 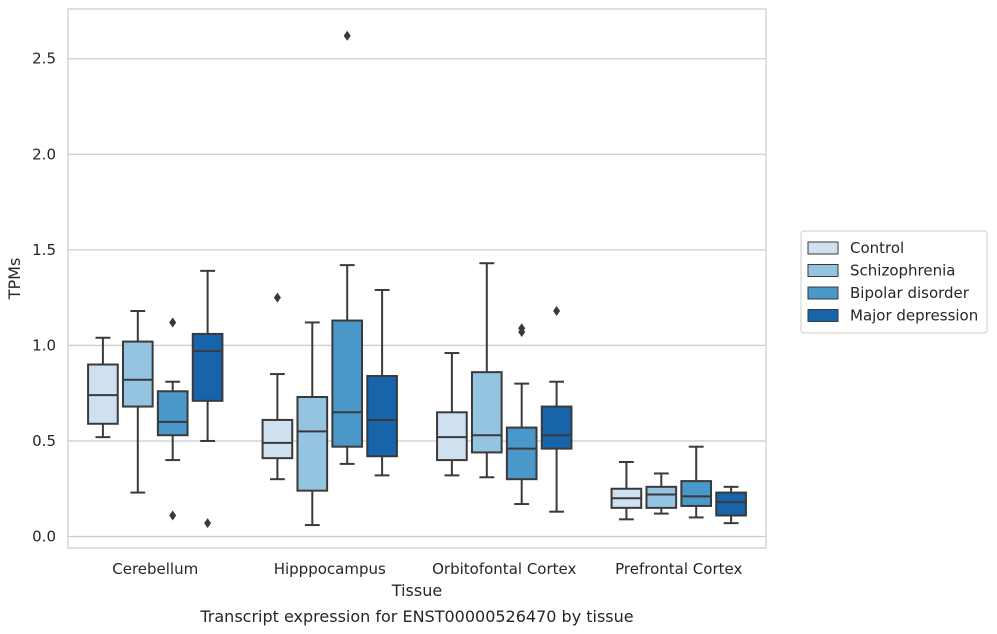 I want to click on legend-item: Control, so click(x=855, y=248).